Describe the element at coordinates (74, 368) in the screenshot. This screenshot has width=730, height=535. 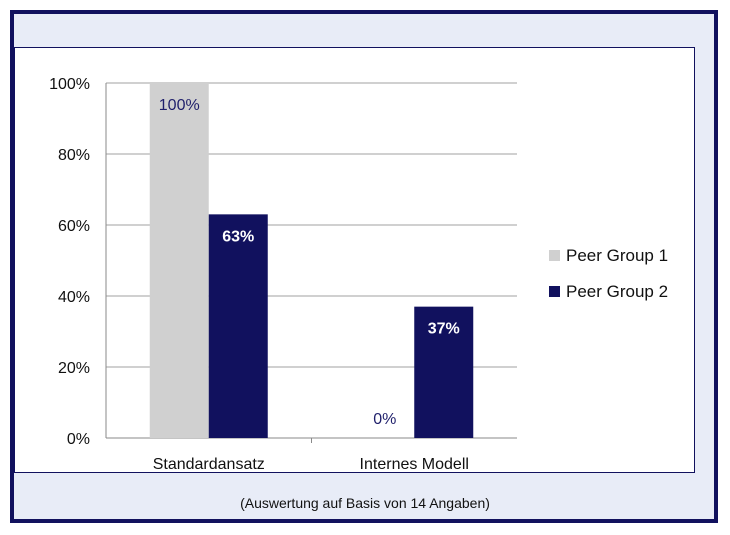
I see `y-tick-label: 20%` at that location.